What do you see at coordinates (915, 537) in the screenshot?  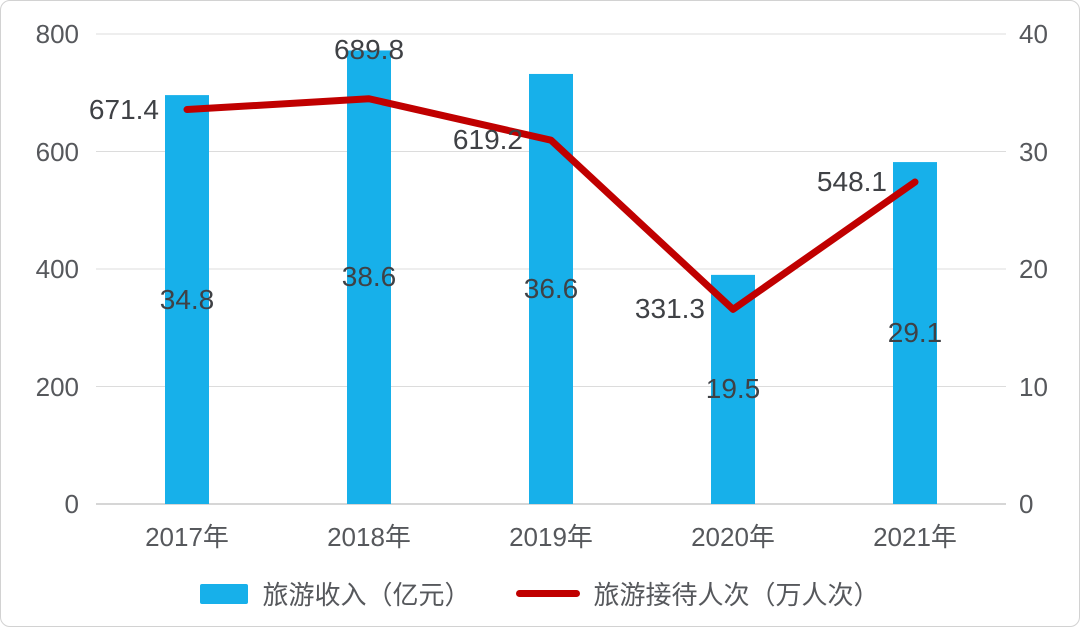 I see `x-axis-label: 2021年` at bounding box center [915, 537].